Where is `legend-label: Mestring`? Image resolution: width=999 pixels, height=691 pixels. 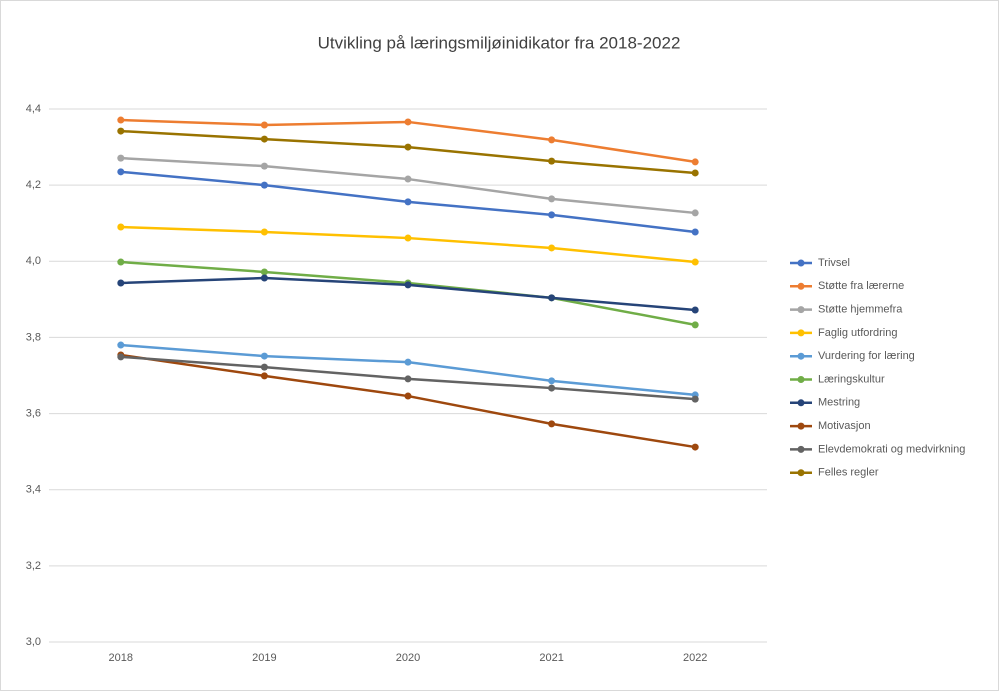
legend-label: Mestring is located at coordinates (839, 403).